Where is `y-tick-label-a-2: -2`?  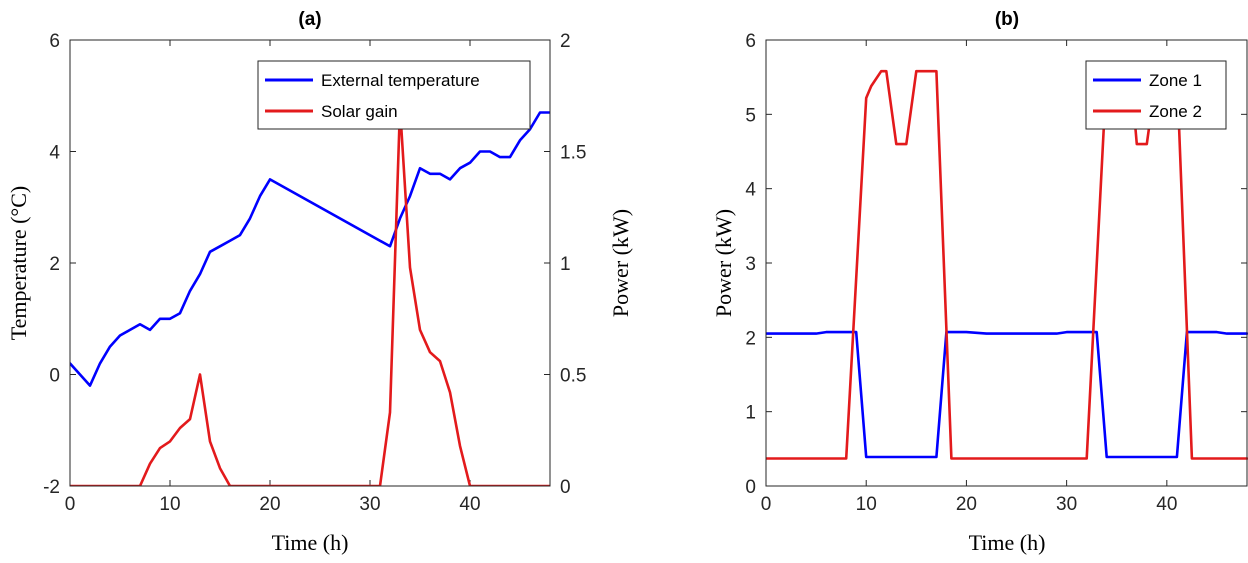 y-tick-label-a-2: -2 is located at coordinates (51, 487).